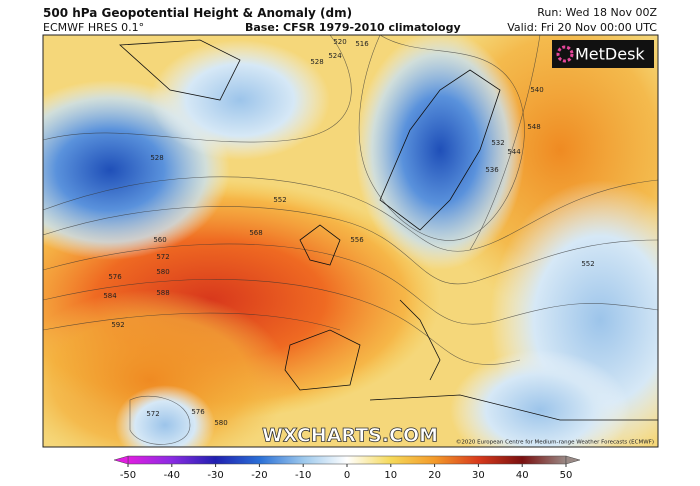 Image resolution: width=700 pixels, height=486 pixels. What do you see at coordinates (339, 42) in the screenshot?
I see `contour-label: 520` at bounding box center [339, 42].